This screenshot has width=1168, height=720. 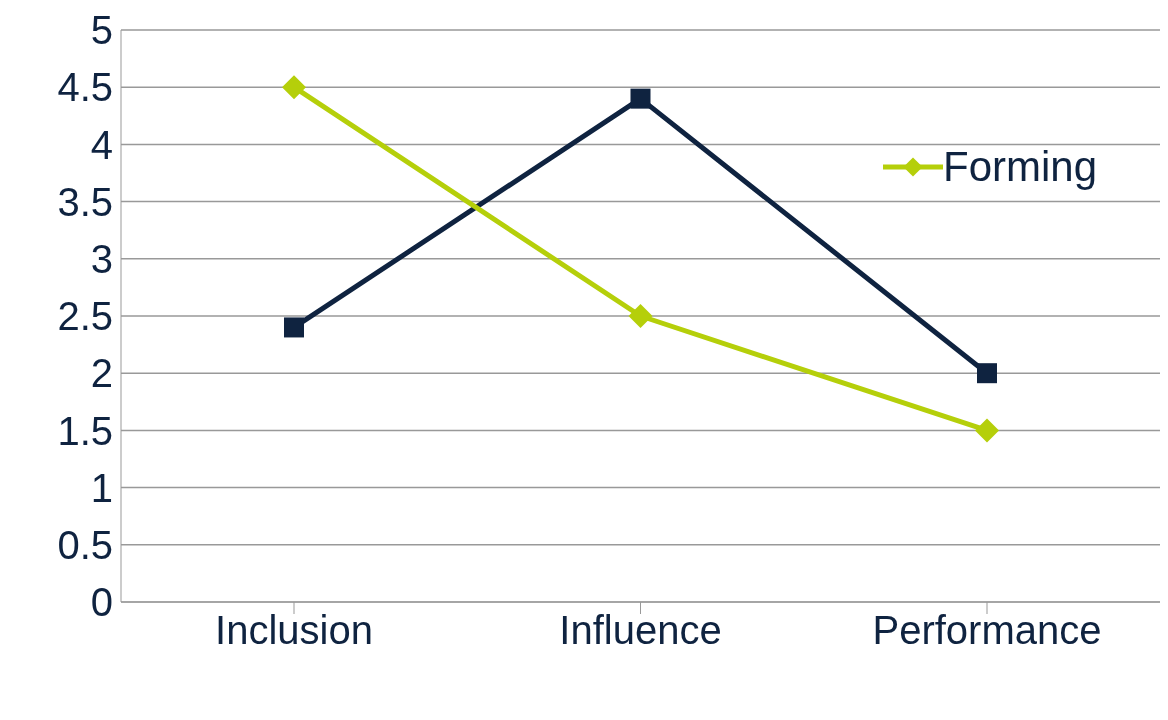 What do you see at coordinates (640, 630) in the screenshot?
I see `x-tick-label: Influence` at bounding box center [640, 630].